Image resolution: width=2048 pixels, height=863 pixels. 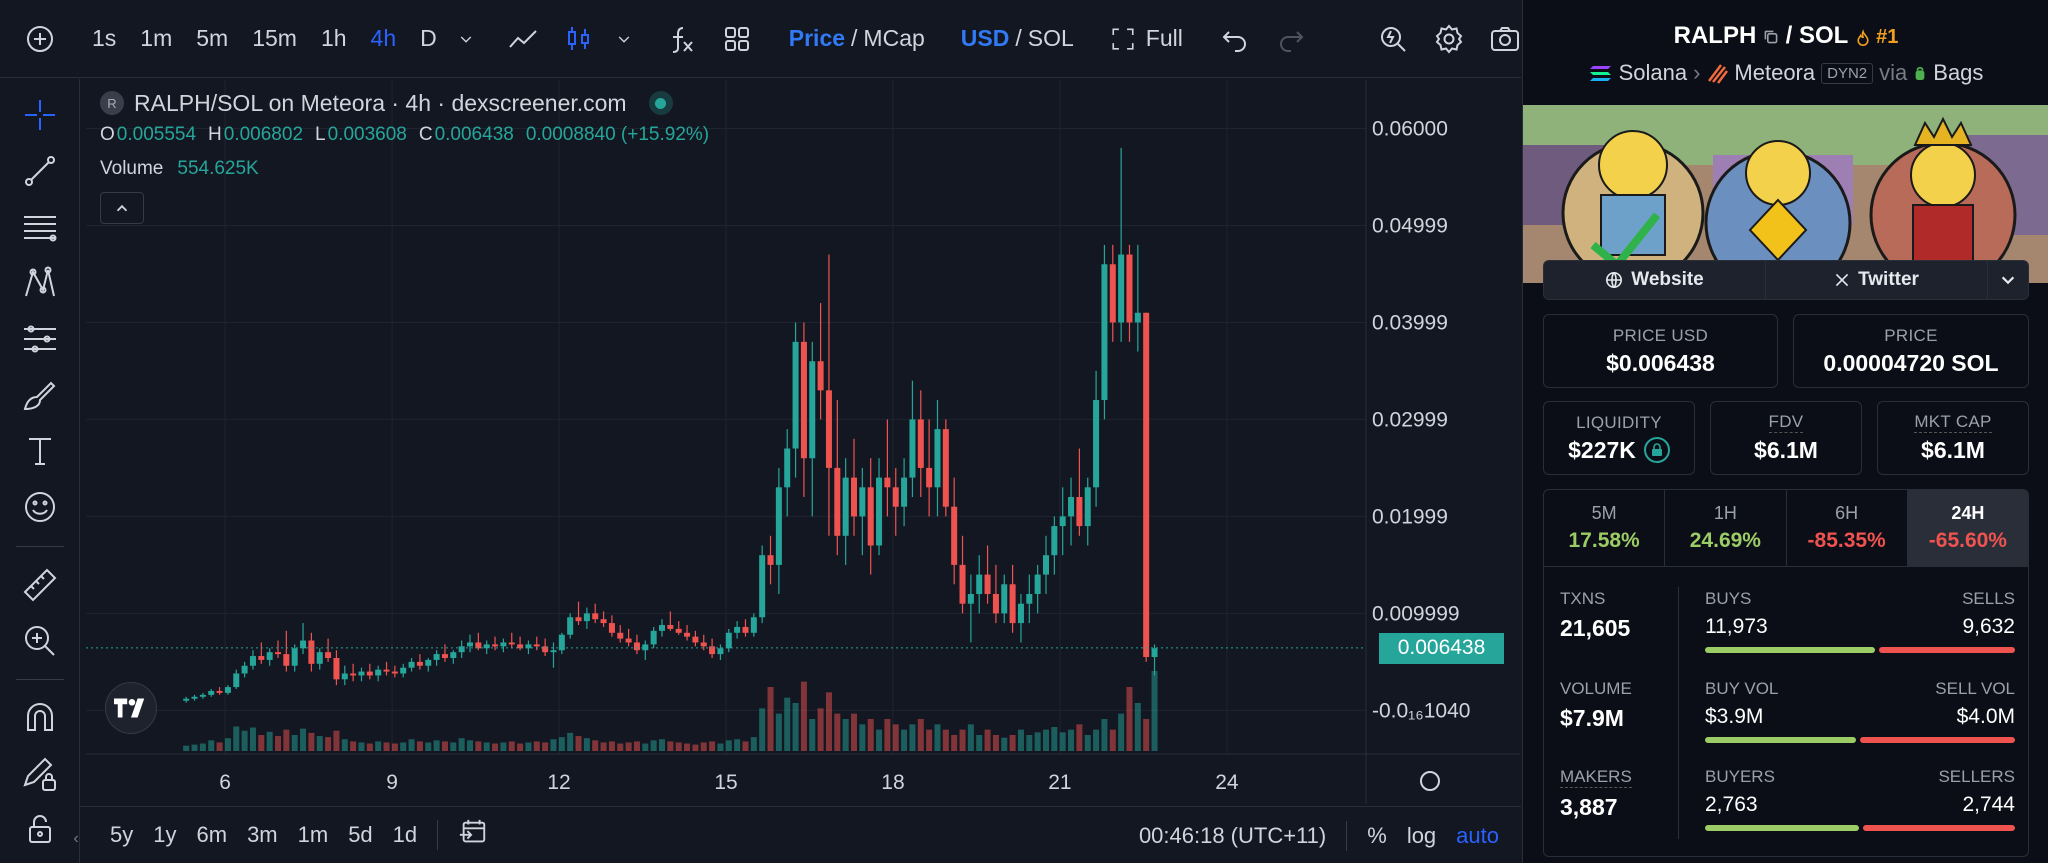 I want to click on fib-tool, so click(x=40, y=227).